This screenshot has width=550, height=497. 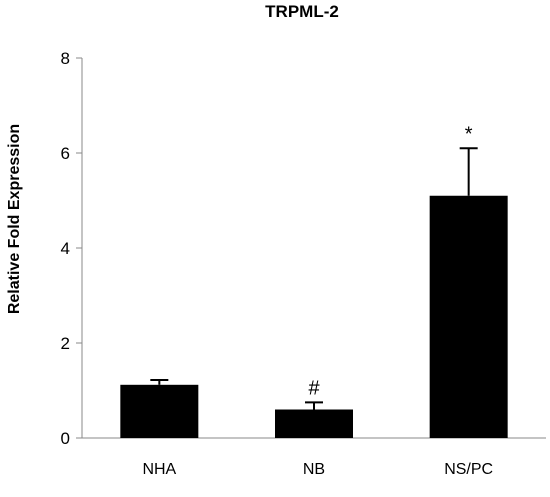 What do you see at coordinates (314, 469) in the screenshot?
I see `x-tick-label: NB` at bounding box center [314, 469].